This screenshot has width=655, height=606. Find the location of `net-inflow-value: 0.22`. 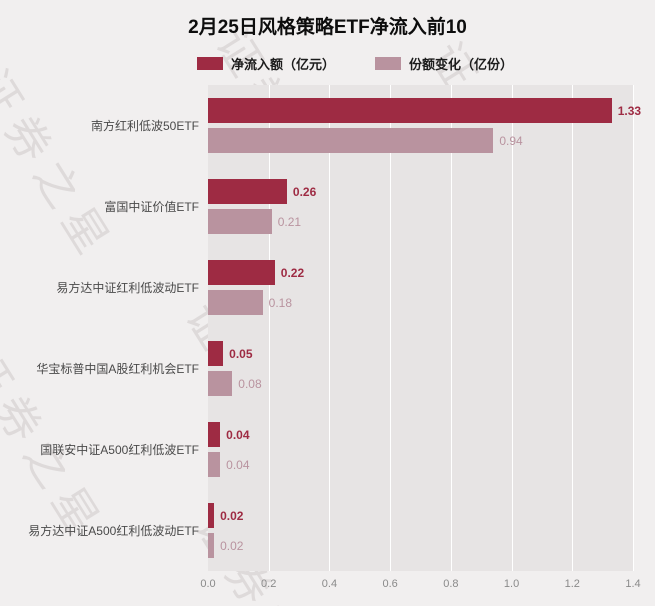

net-inflow-value: 0.22 is located at coordinates (292, 272).